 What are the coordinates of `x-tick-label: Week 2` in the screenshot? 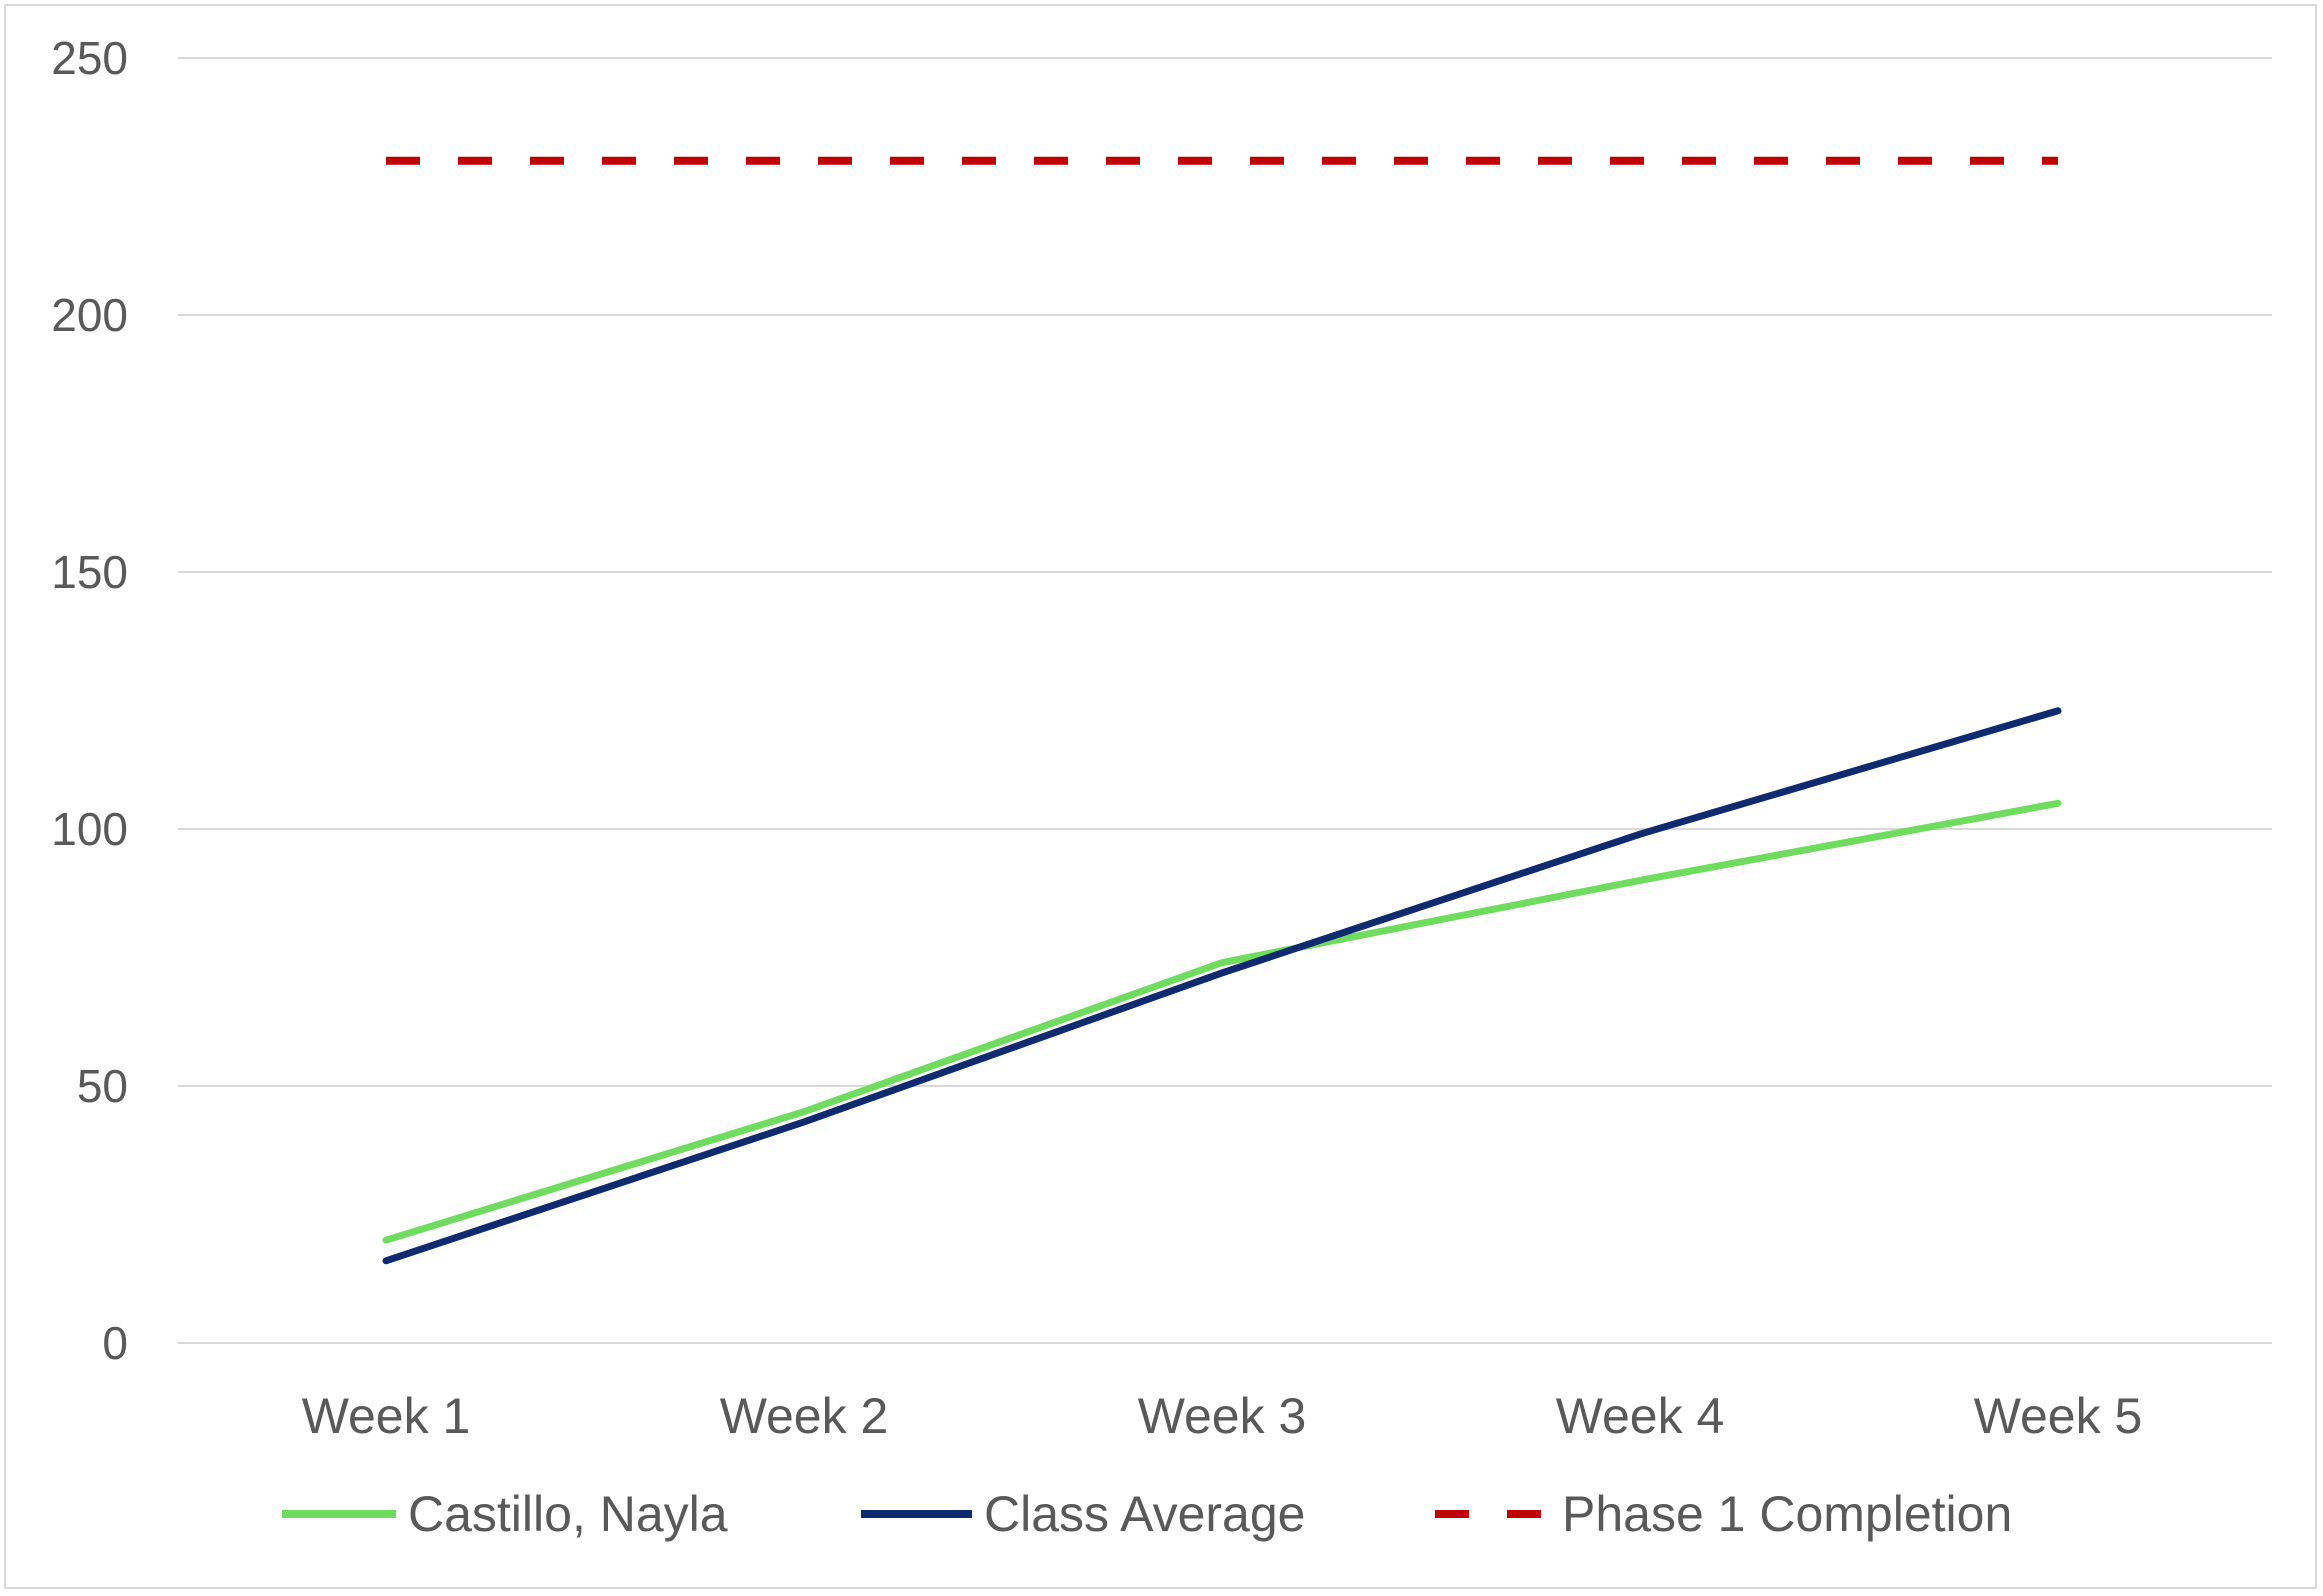 It's located at (804, 1416).